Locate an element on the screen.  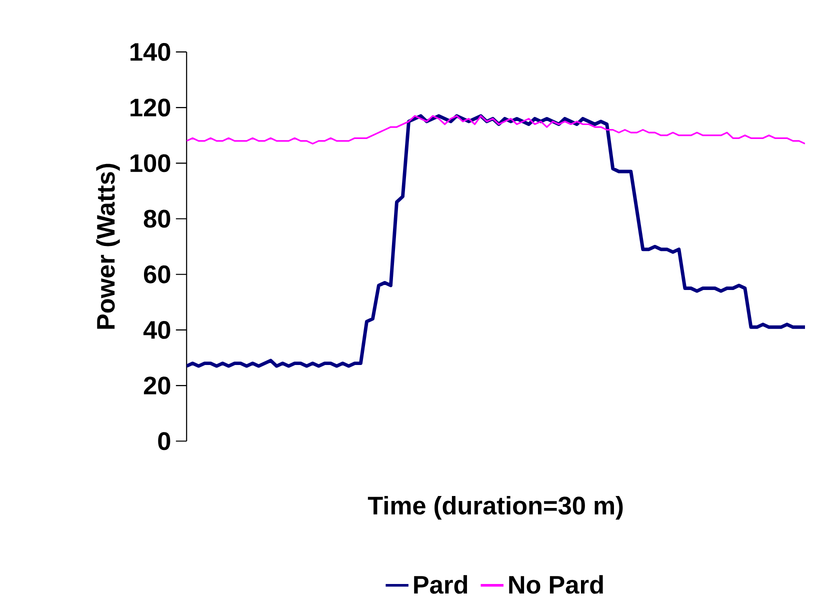
y-tick-label: 120 is located at coordinates (150, 107).